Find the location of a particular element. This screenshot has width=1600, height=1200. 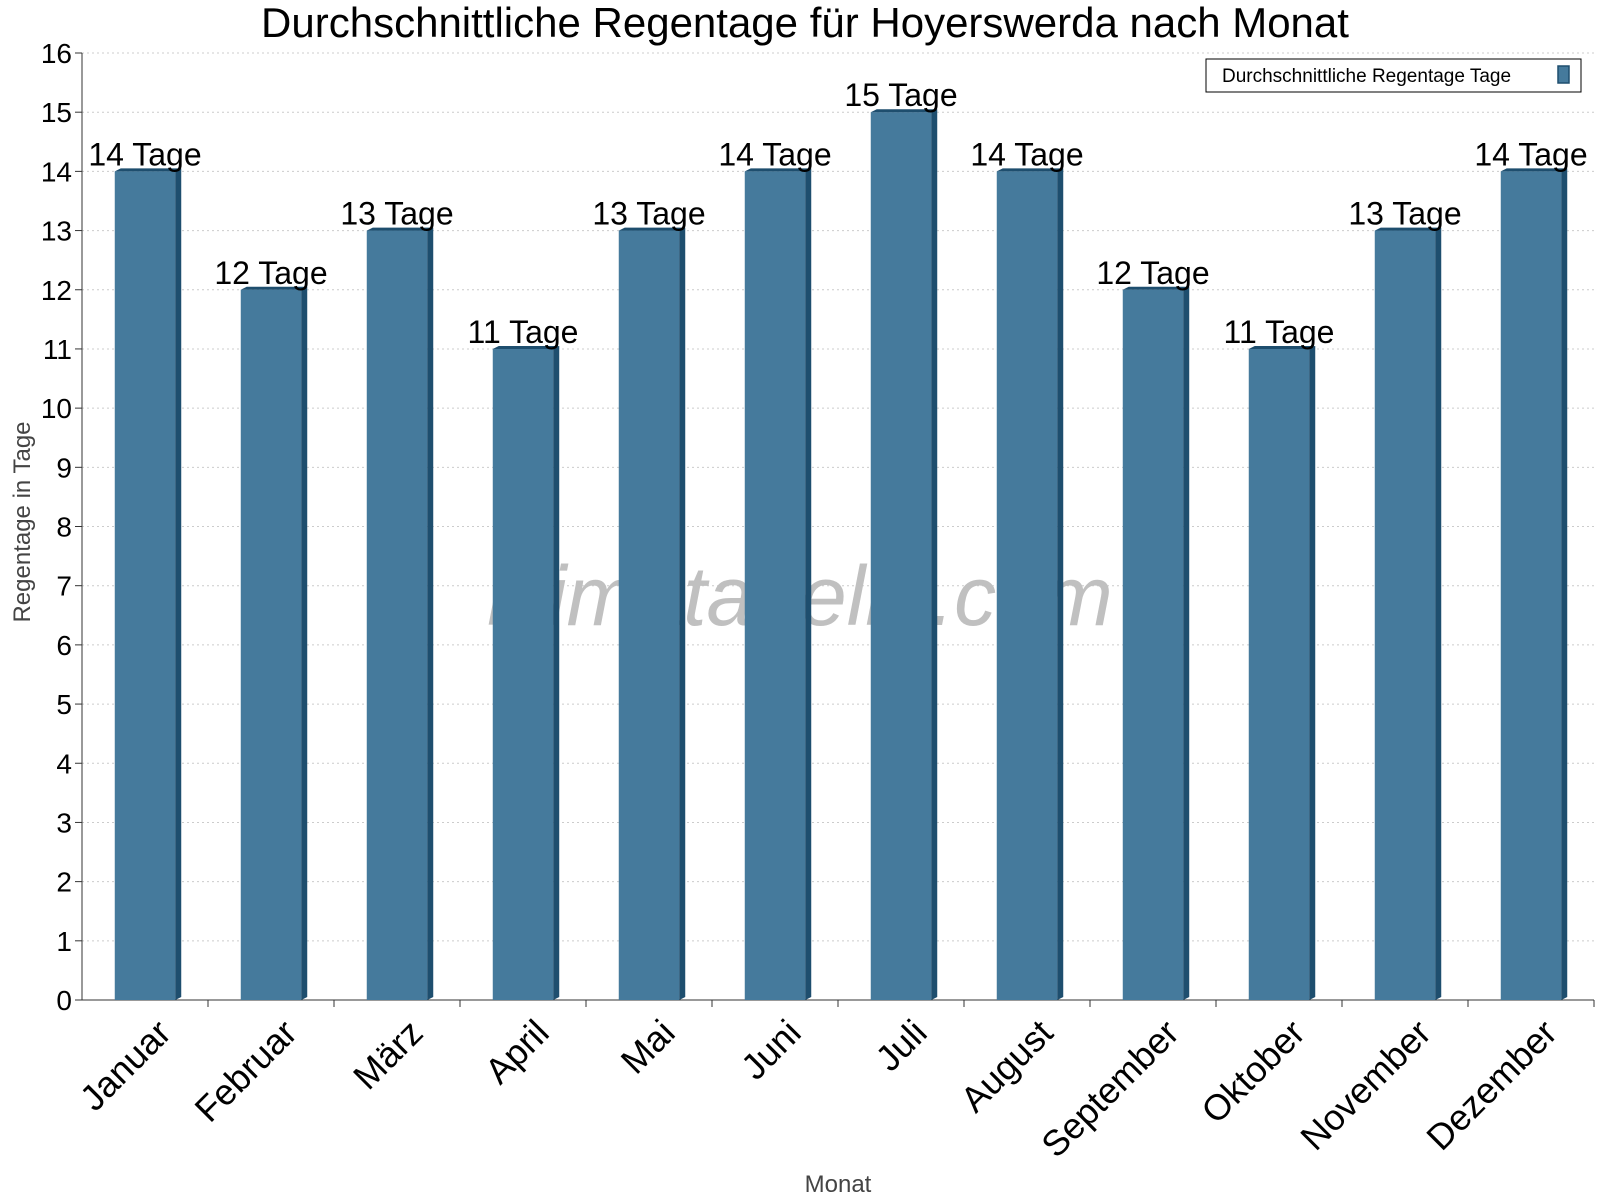

x-tick-label: Mai is located at coordinates (648, 1047).